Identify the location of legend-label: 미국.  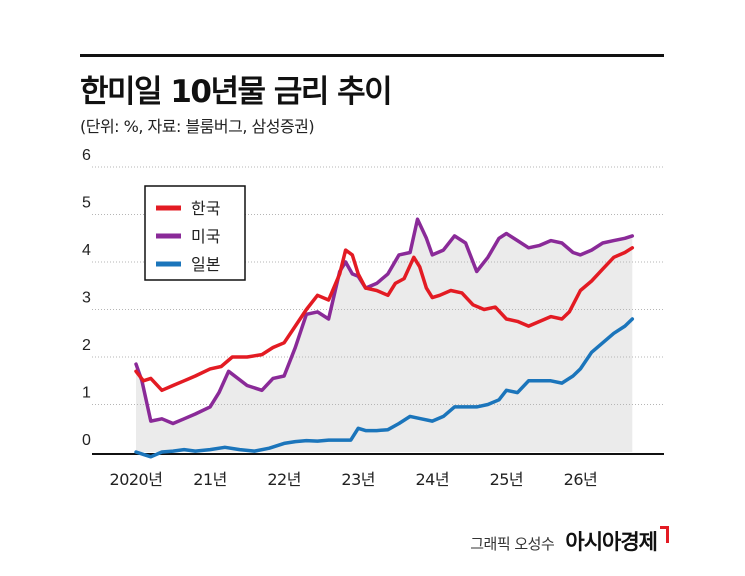
(205, 236).